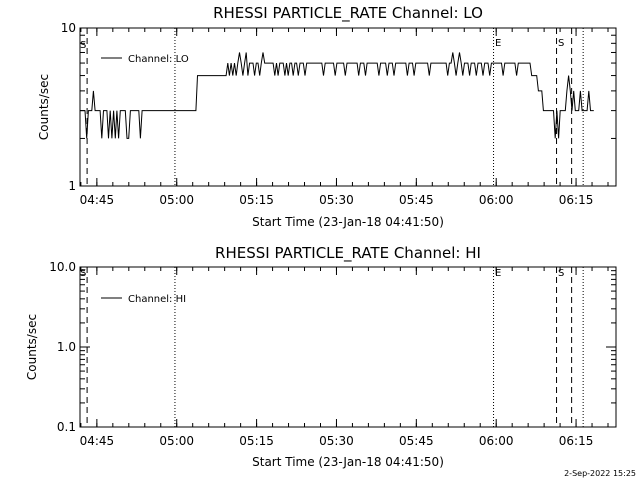 The width and height of the screenshot is (640, 480). Describe the element at coordinates (576, 200) in the screenshot. I see `lo-x-tick-label: 06:15` at that location.